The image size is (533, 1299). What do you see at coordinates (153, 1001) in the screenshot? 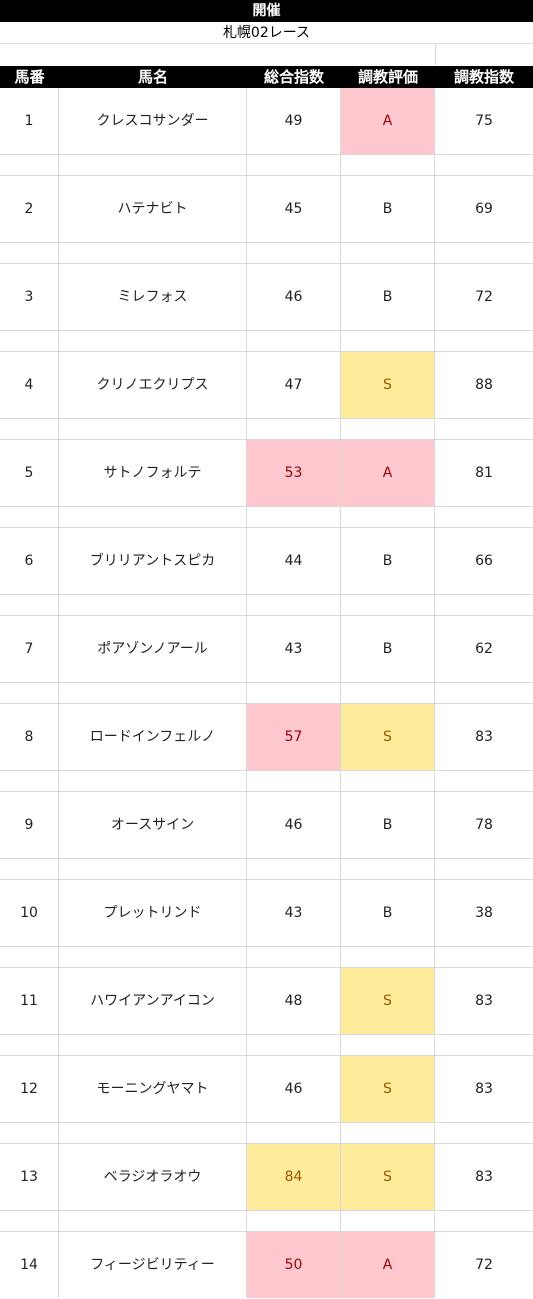
I see `horse-name-cell: ハワイアンアイコン` at bounding box center [153, 1001].